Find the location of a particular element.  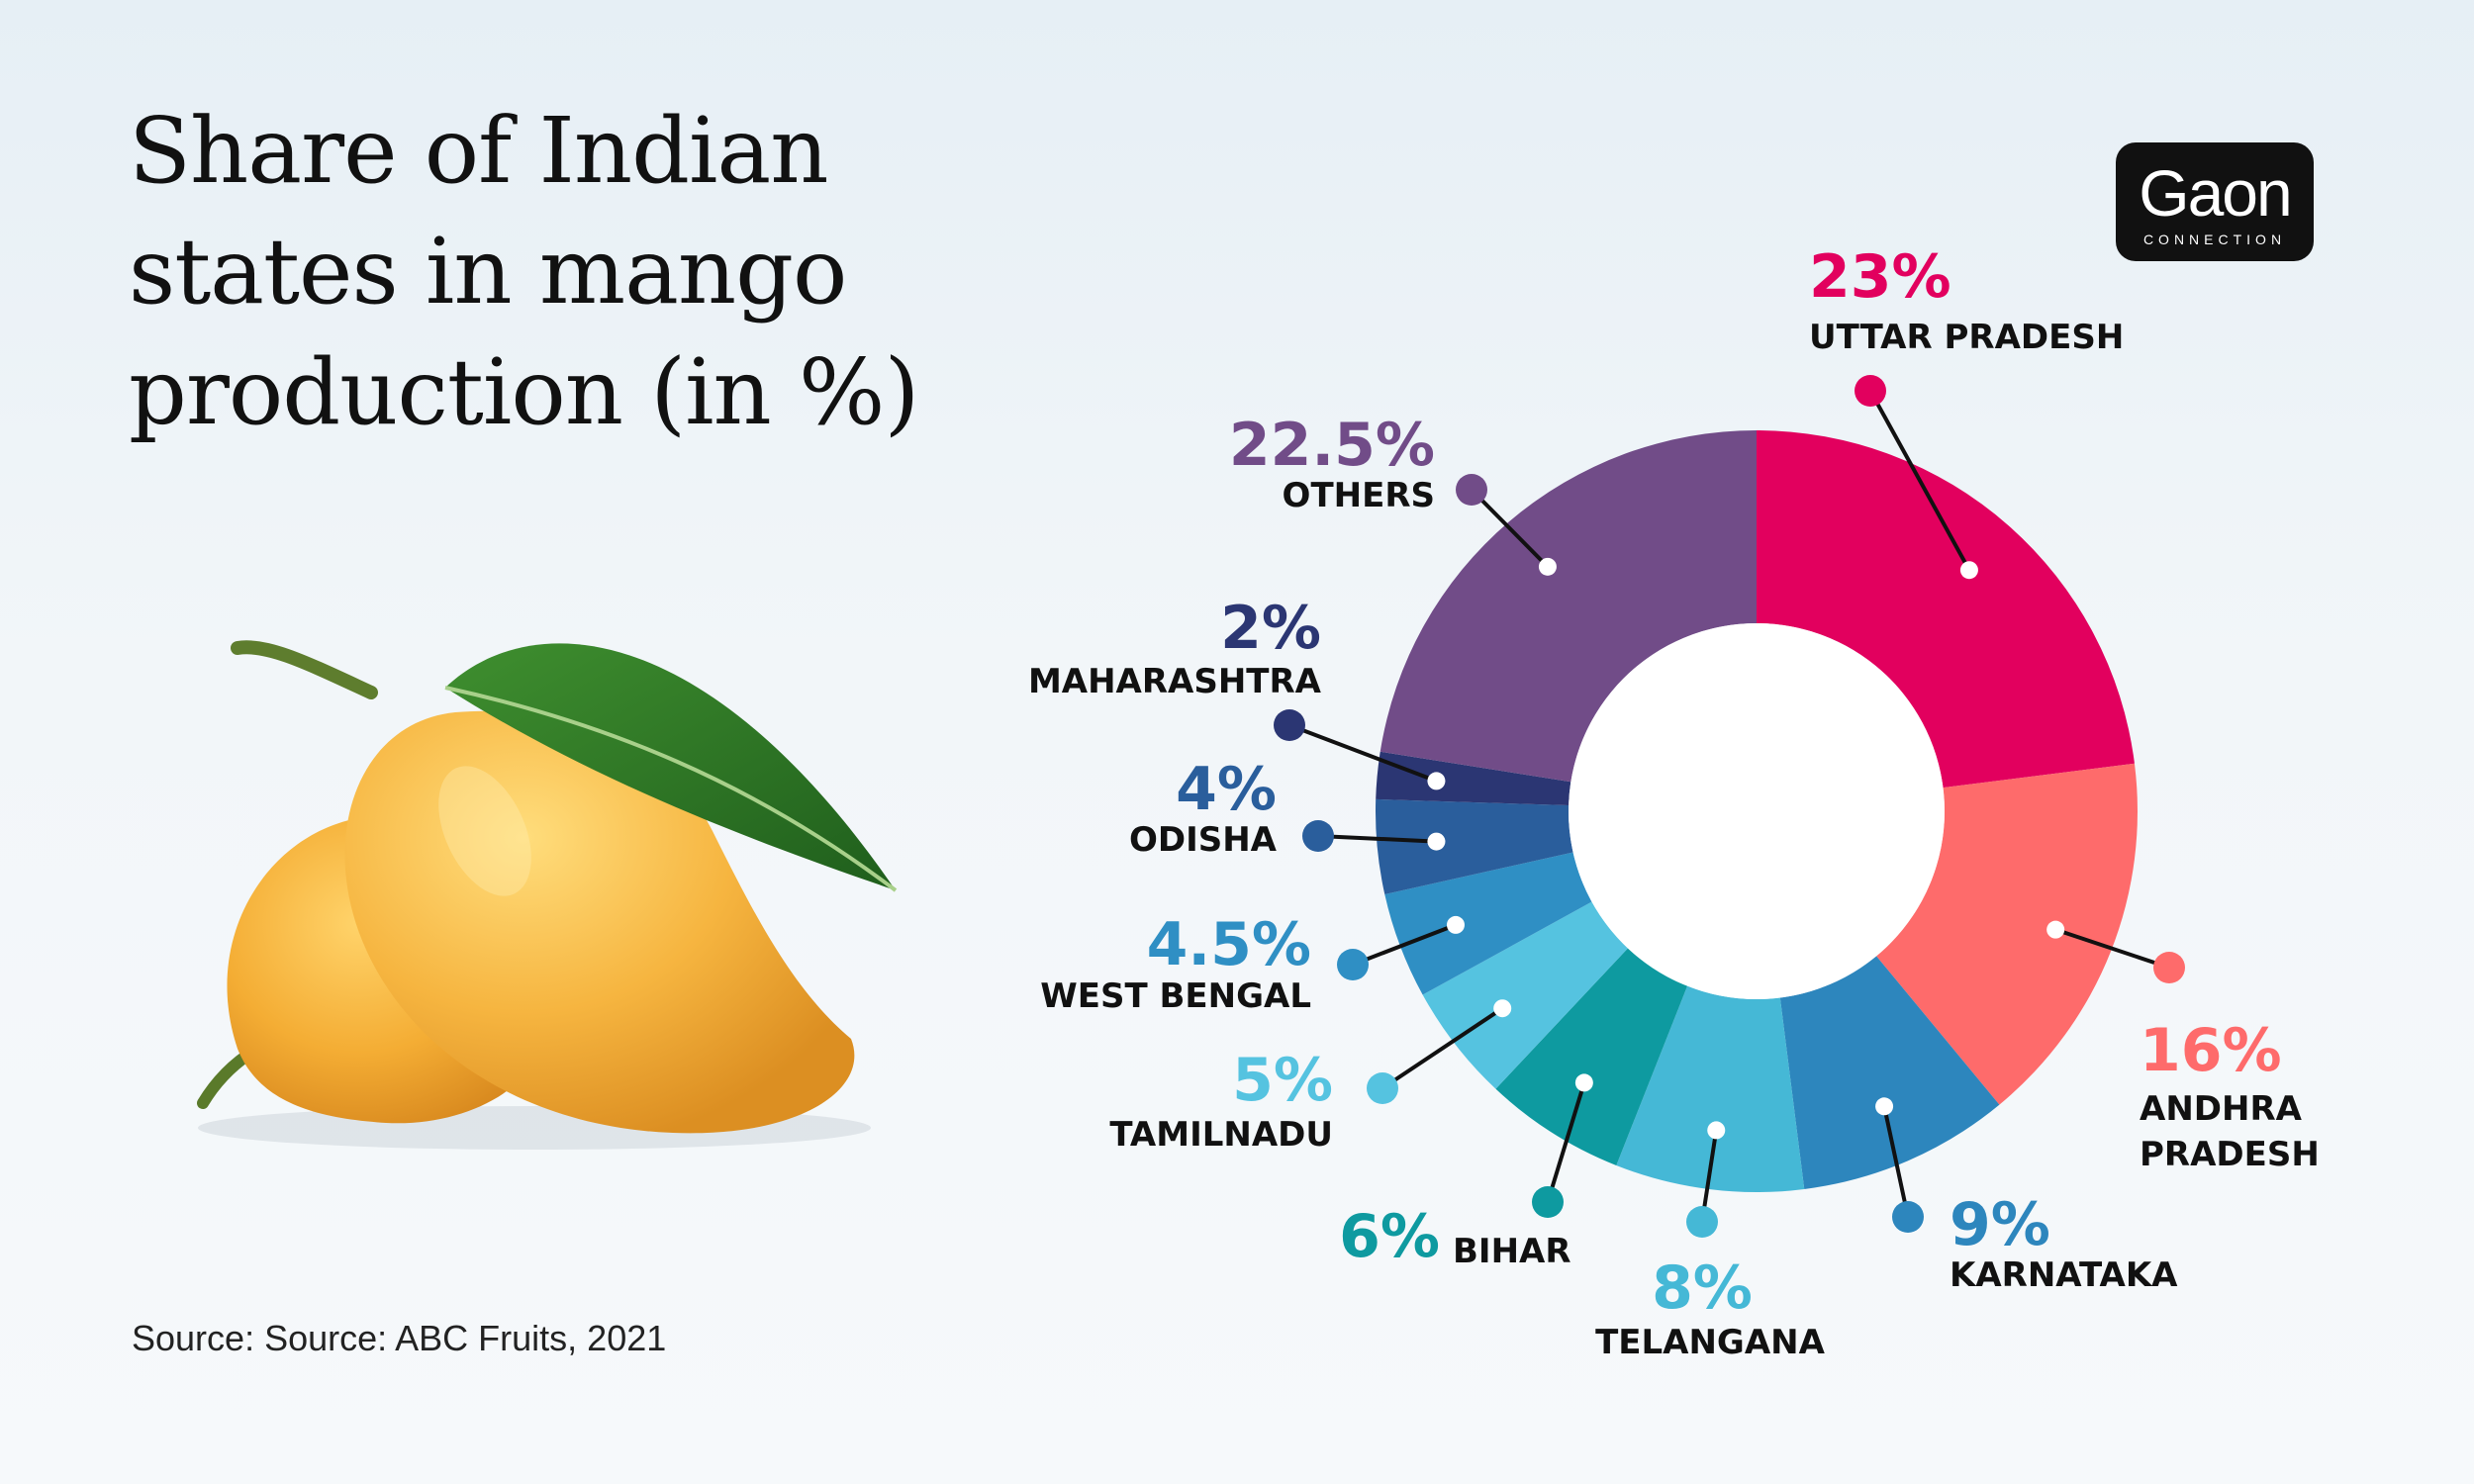

state-label-west-bengal: WEST BENGAL is located at coordinates (1175, 996).